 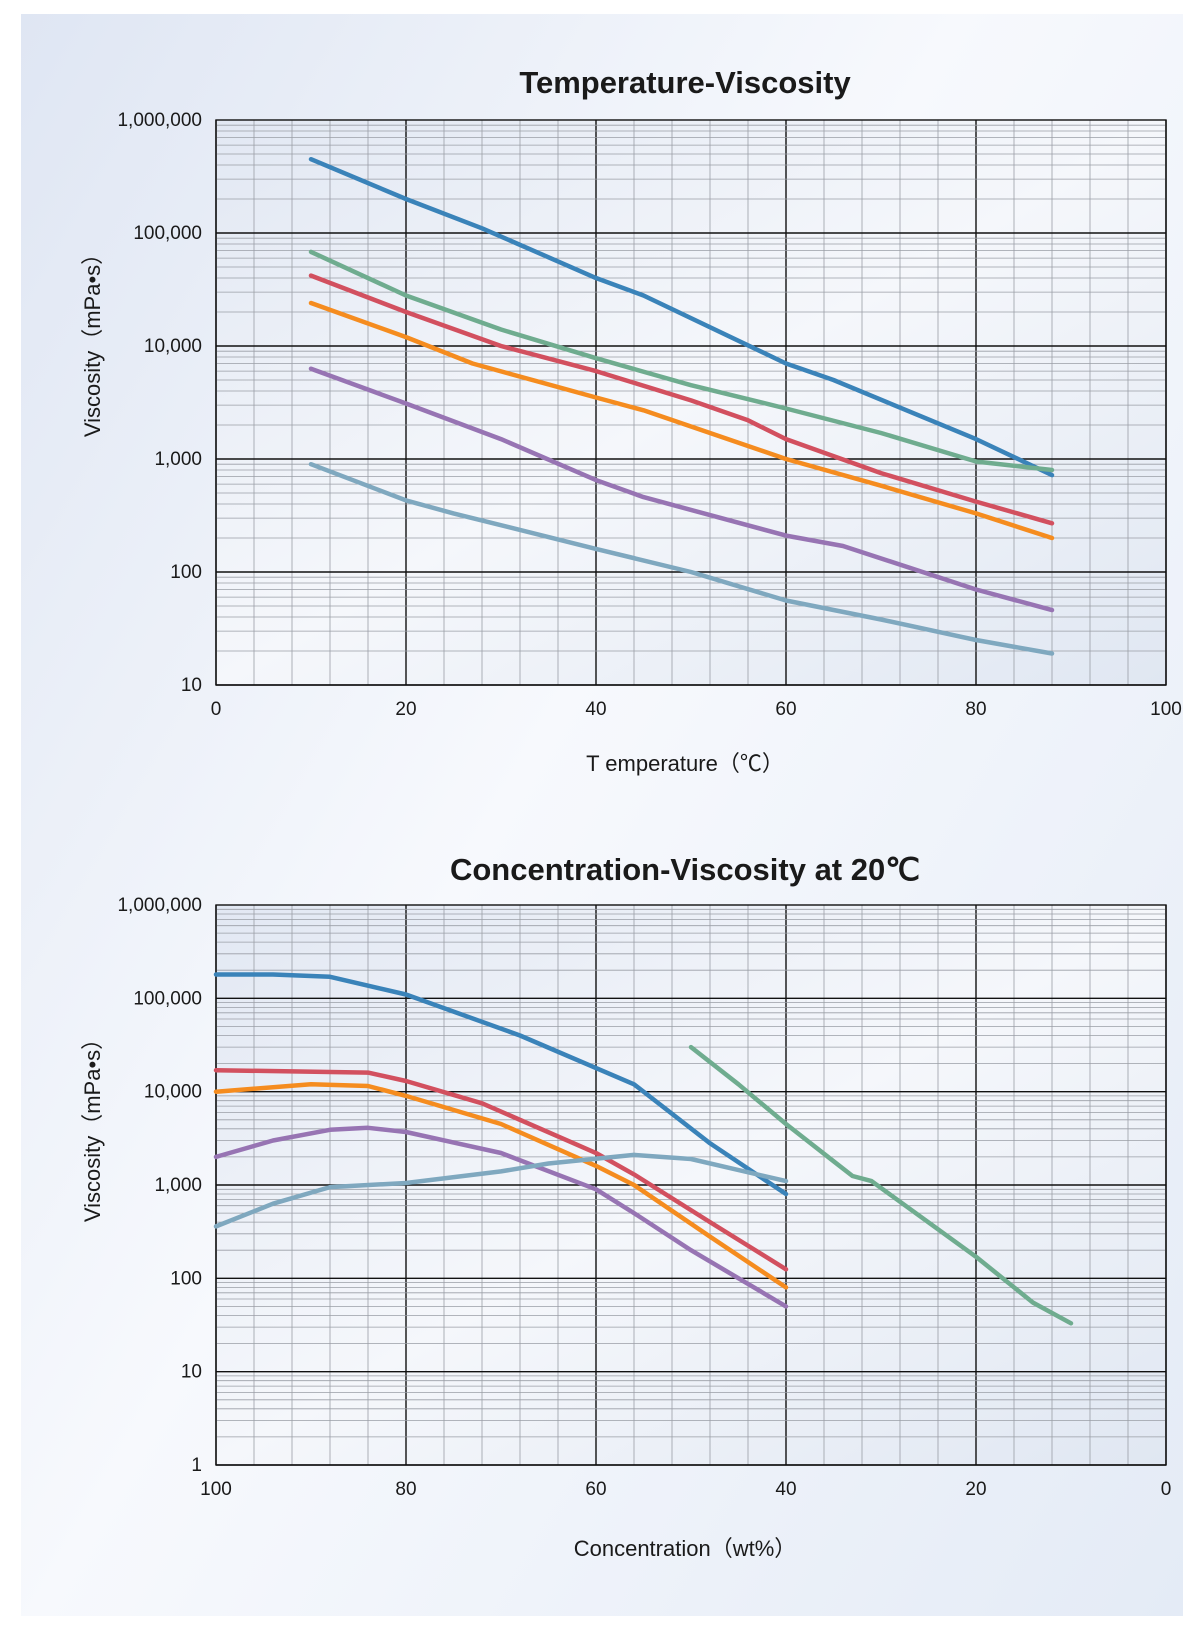 I want to click on y-tick-labels: 10 100 1,000 10,000 100,000 1,000,000, so click(x=159, y=403).